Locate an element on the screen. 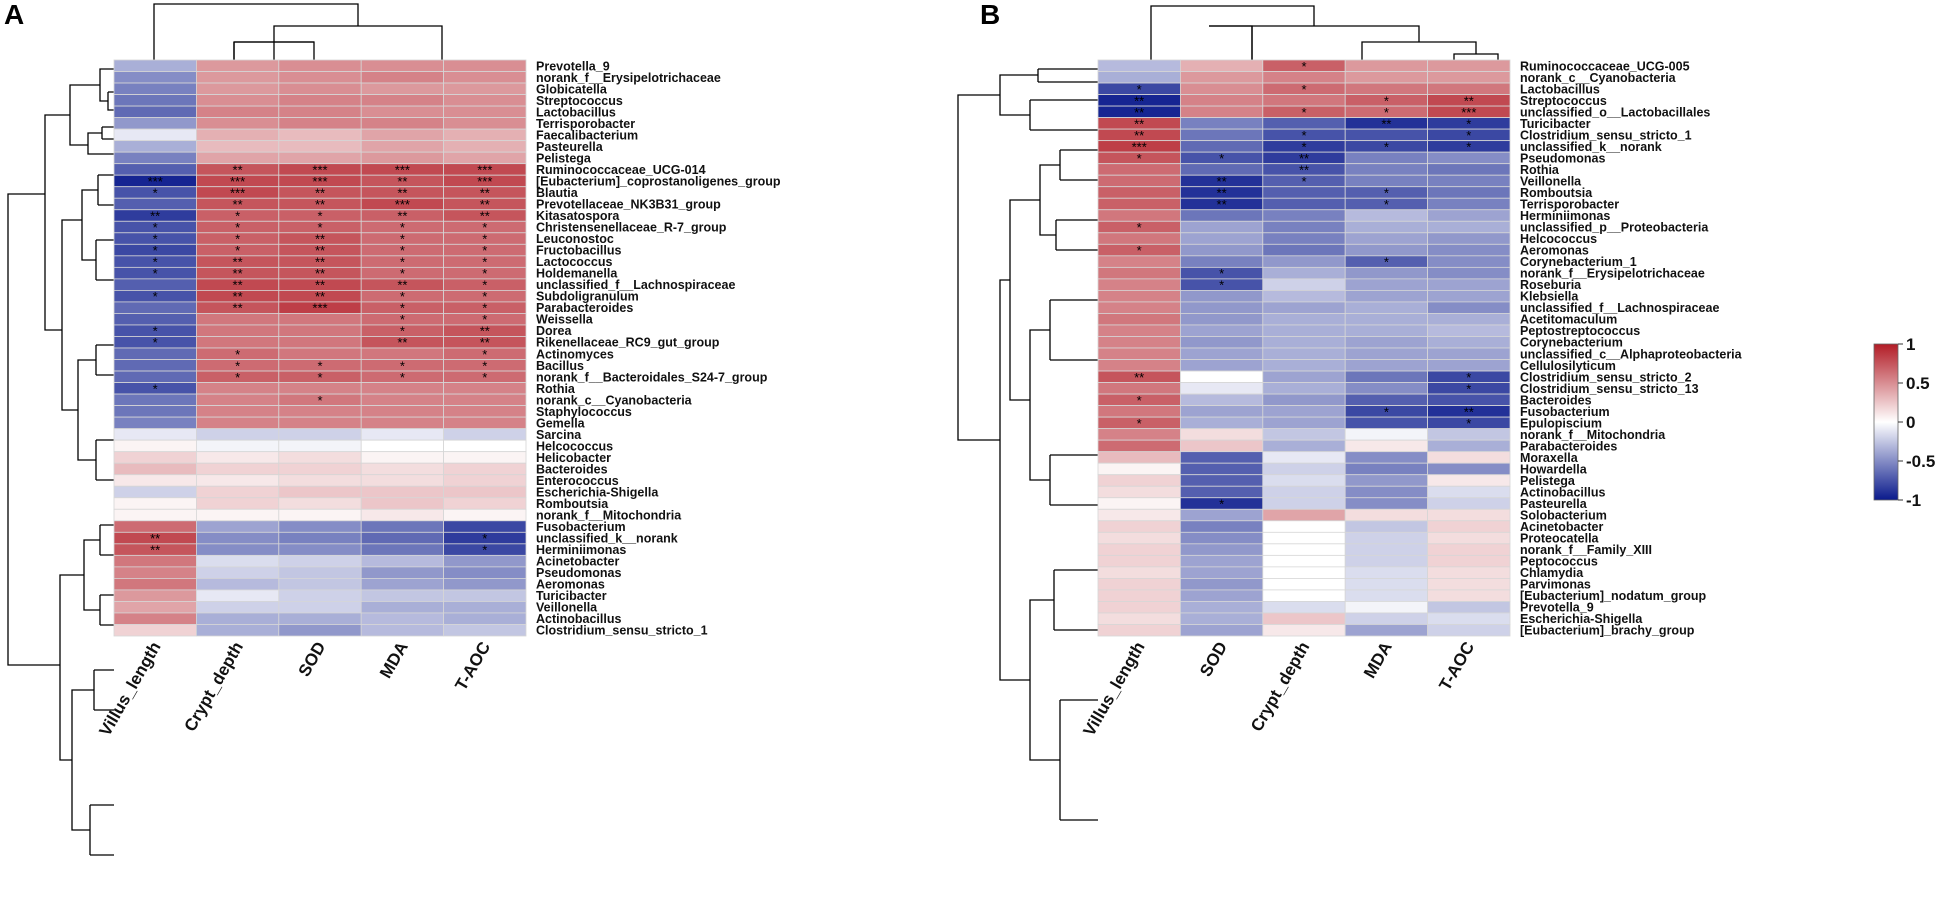 The image size is (1950, 907). column-label: MDA is located at coordinates (394, 660).